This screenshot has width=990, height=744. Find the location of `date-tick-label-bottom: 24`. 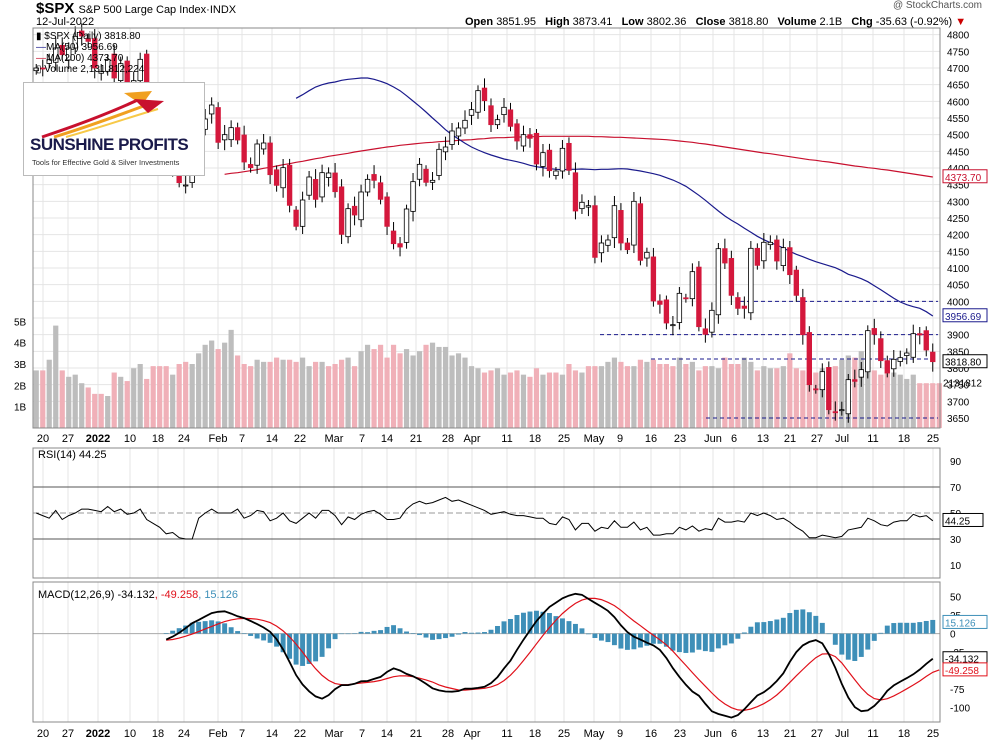

date-tick-label-bottom: 24 is located at coordinates (184, 734).